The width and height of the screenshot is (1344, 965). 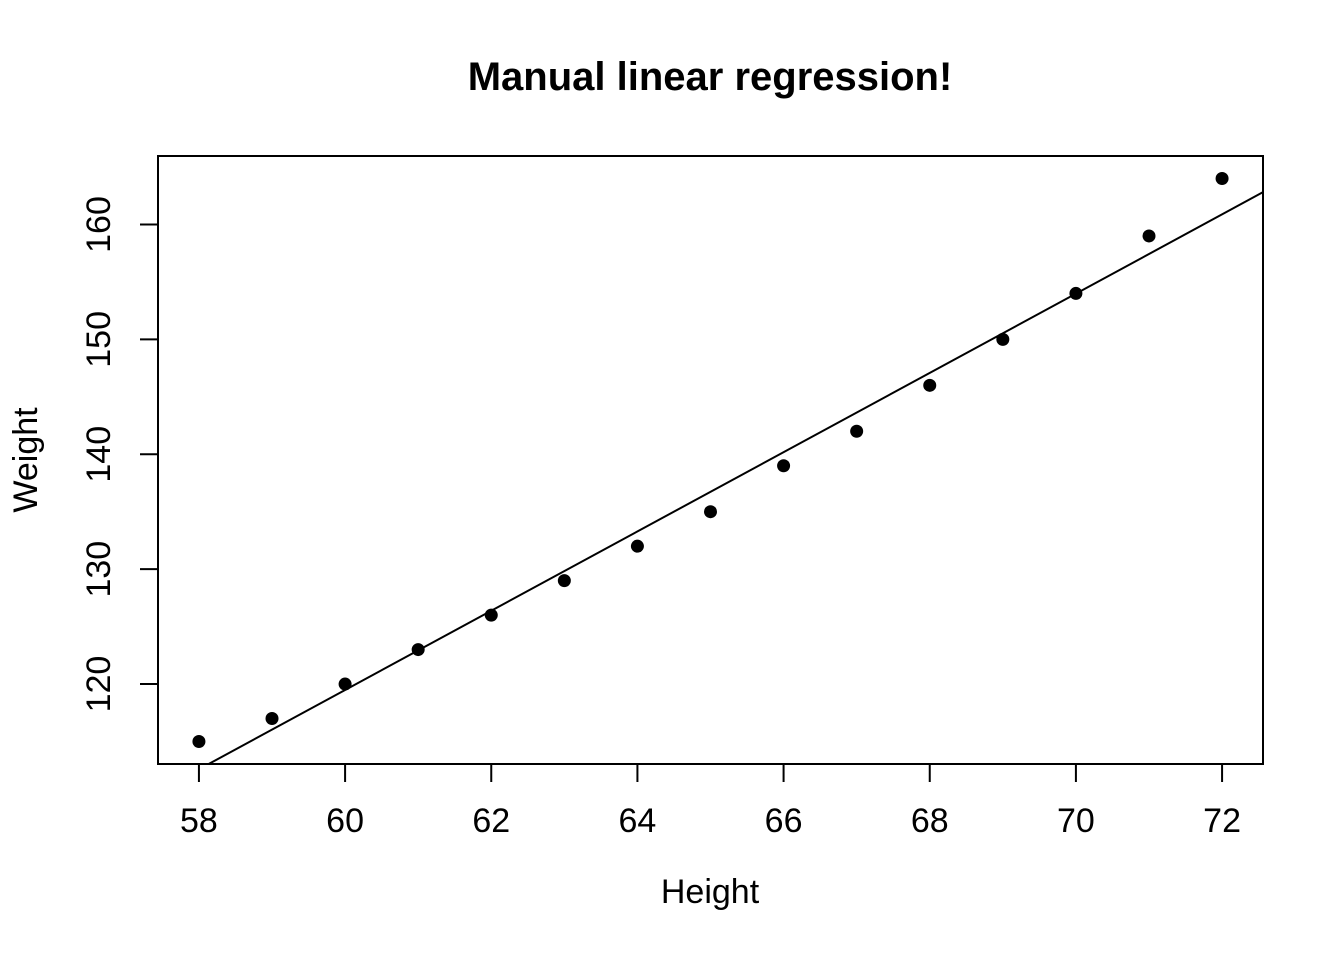 I want to click on x-tick-label: 58, so click(x=199, y=821).